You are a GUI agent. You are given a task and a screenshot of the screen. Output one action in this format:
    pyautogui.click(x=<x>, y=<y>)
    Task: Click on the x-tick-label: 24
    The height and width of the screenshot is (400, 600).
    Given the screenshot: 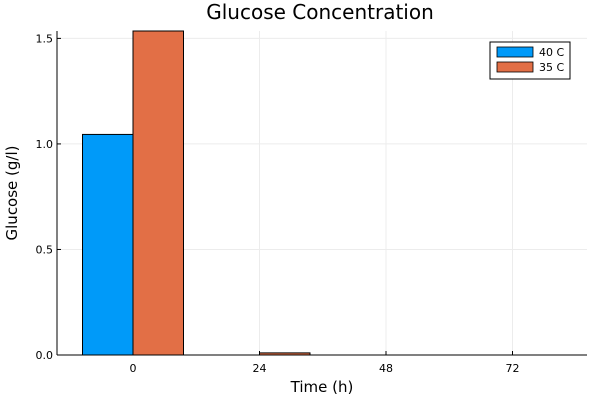 What is the action you would take?
    pyautogui.click(x=260, y=368)
    